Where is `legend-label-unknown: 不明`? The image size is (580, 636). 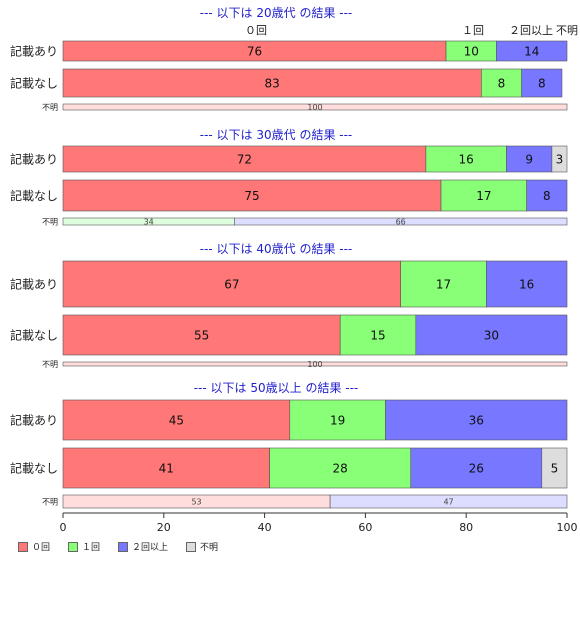
legend-label-unknown: 不明 is located at coordinates (209, 548).